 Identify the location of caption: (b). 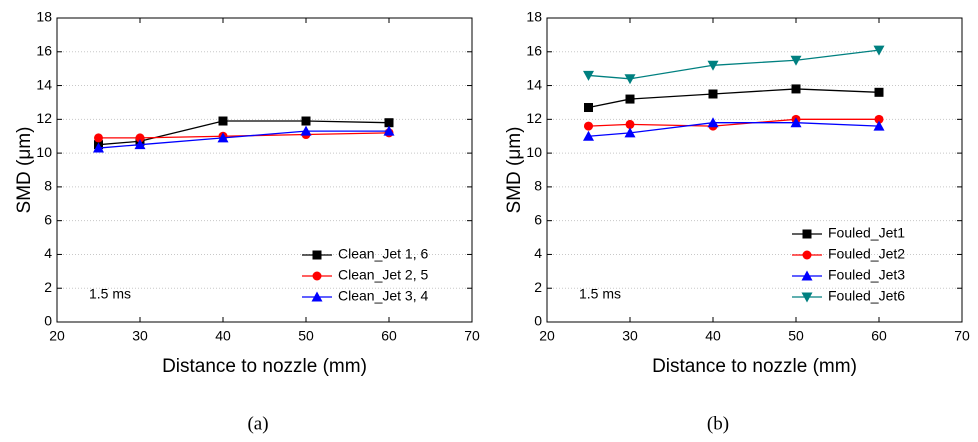
(718, 423).